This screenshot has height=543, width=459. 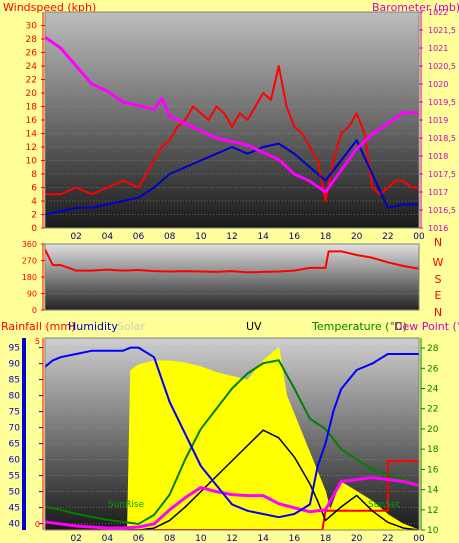 What do you see at coordinates (433, 430) in the screenshot?
I see `temperature-tick-label: 20` at bounding box center [433, 430].